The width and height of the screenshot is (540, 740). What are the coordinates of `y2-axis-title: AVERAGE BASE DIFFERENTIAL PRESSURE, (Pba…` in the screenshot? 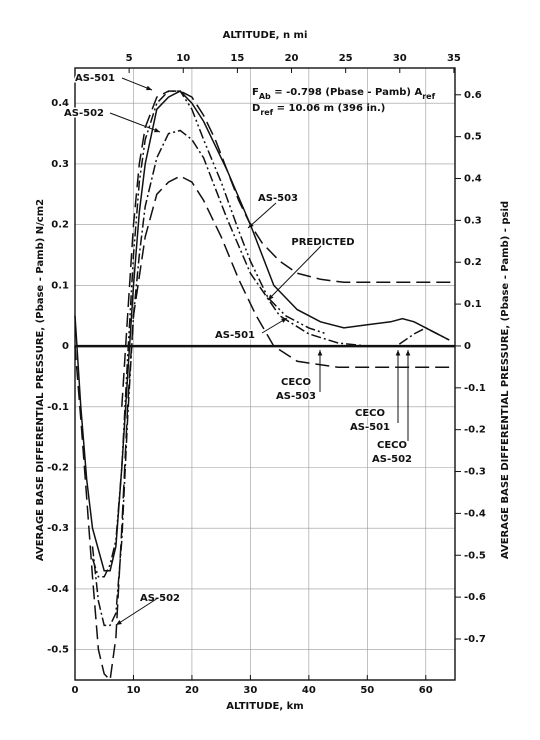 It's located at (505, 380).